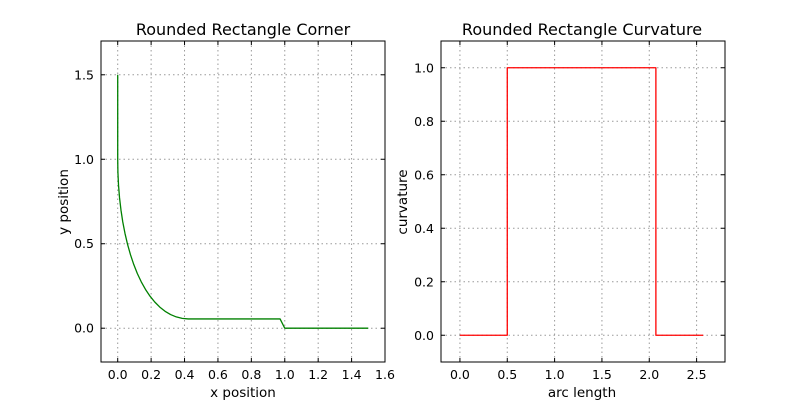 The image size is (804, 402). I want to click on curvature-y-tick-label: 1.0, so click(424, 67).